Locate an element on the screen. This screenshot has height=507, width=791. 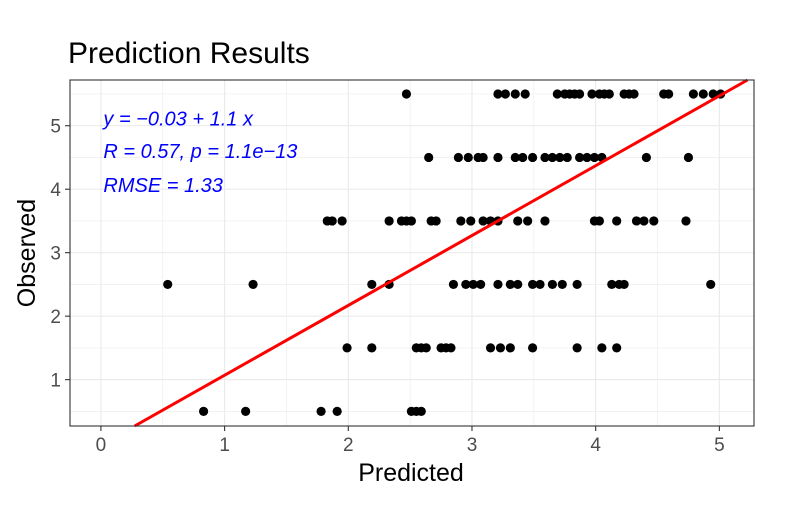
y-tick-label: 2 is located at coordinates (55, 317).